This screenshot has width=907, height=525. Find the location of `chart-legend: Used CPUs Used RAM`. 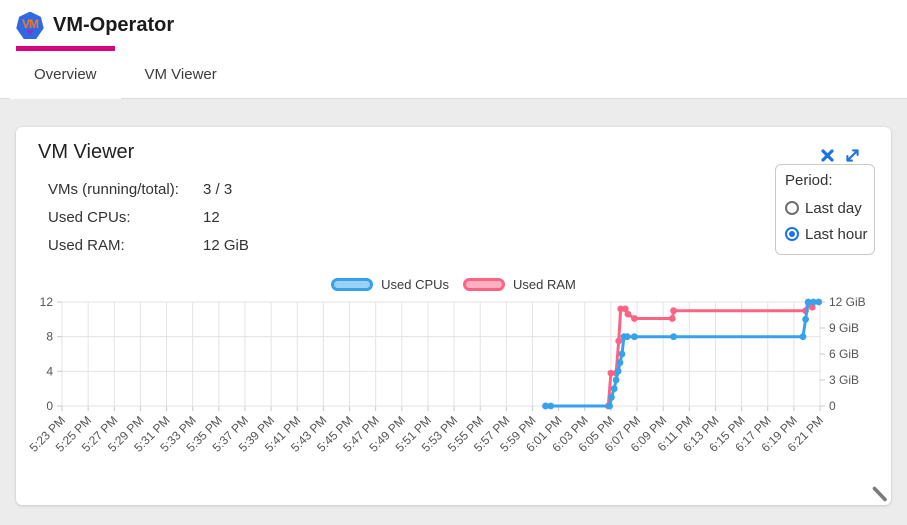

chart-legend: Used CPUs Used RAM is located at coordinates (453, 284).